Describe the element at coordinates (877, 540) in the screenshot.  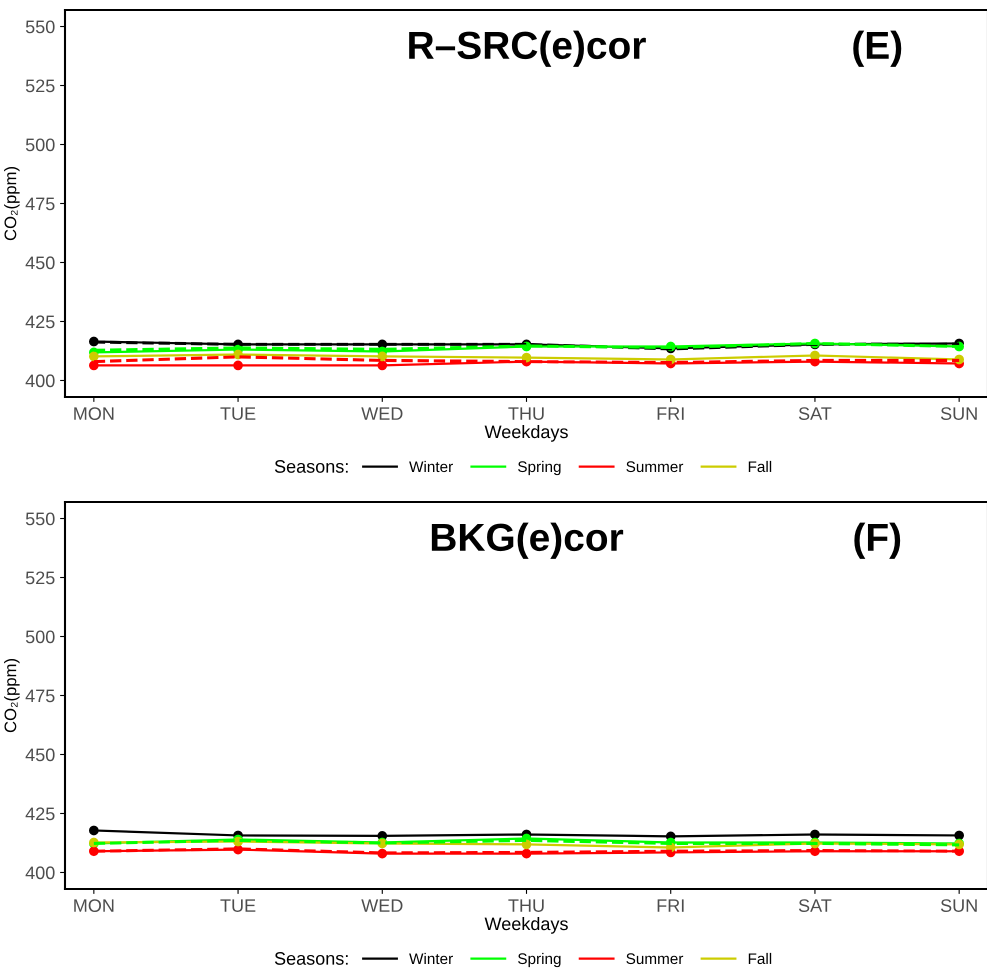
I see `annotation: (F)` at that location.